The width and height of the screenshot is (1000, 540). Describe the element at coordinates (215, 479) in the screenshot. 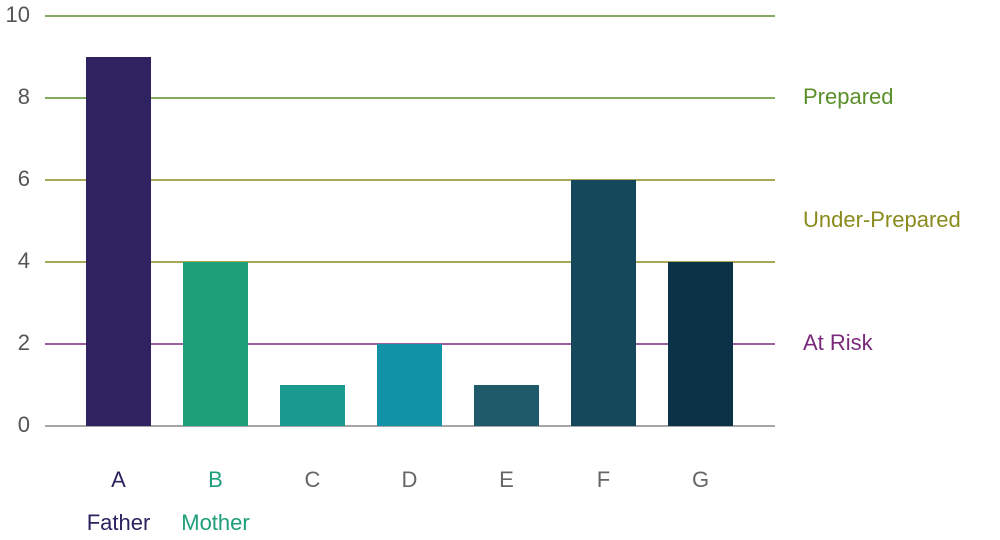

I see `x-tick-label: B` at that location.